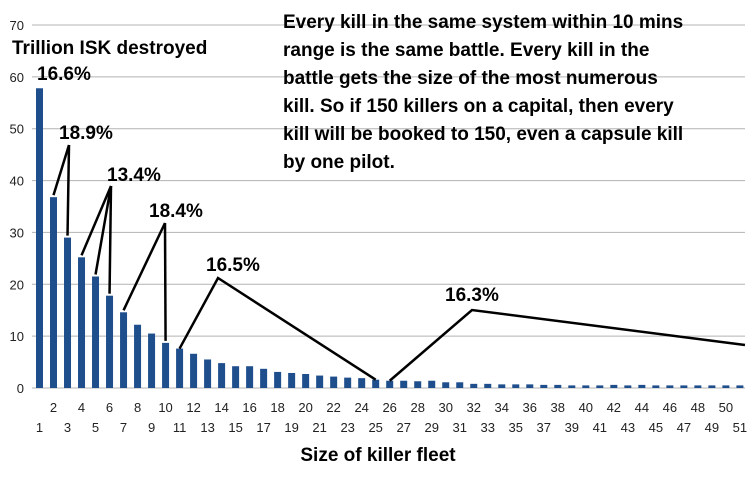  What do you see at coordinates (180, 427) in the screenshot?
I see `x-tick-label: 11` at bounding box center [180, 427].